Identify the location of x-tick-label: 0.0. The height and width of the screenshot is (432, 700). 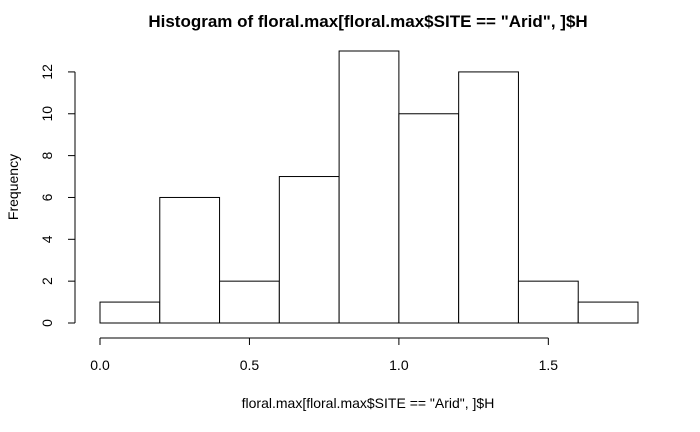
(100, 365).